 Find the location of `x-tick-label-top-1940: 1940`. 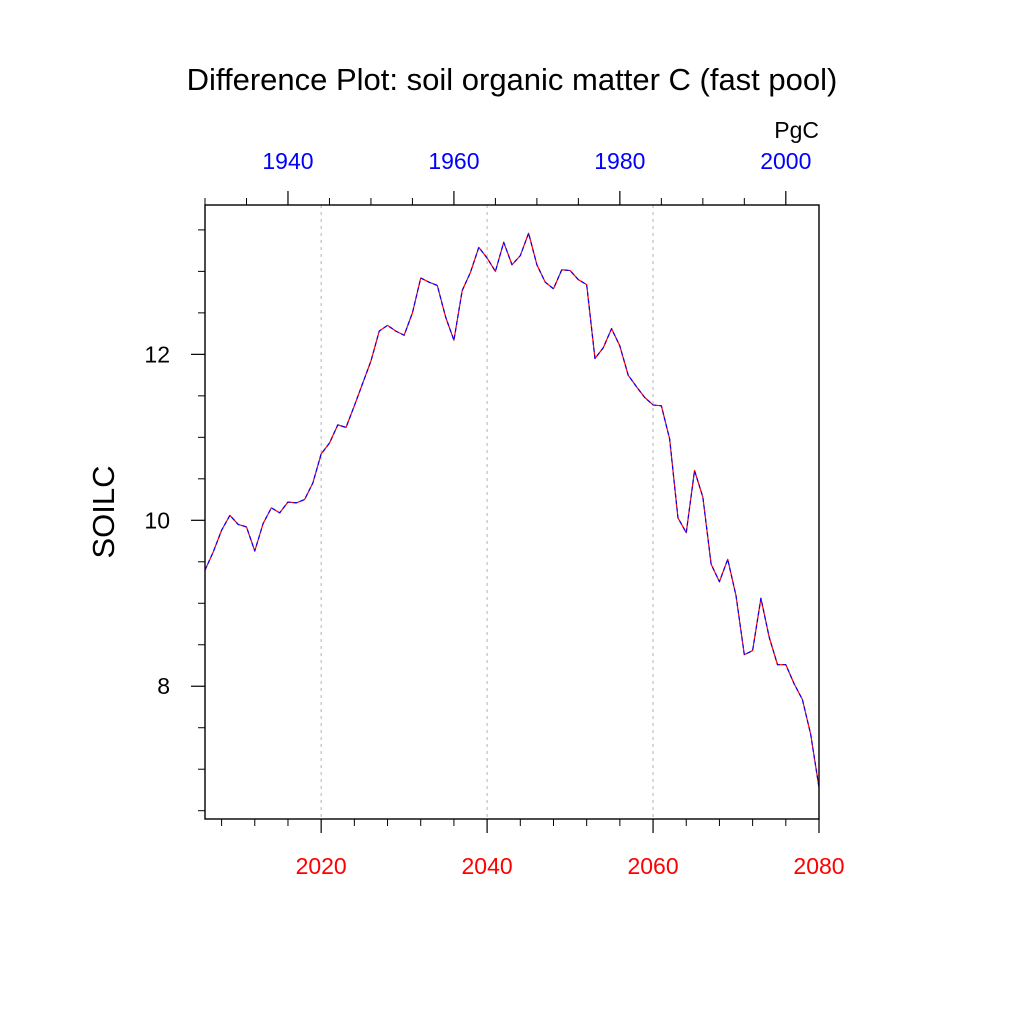

x-tick-label-top-1940: 1940 is located at coordinates (287, 161).